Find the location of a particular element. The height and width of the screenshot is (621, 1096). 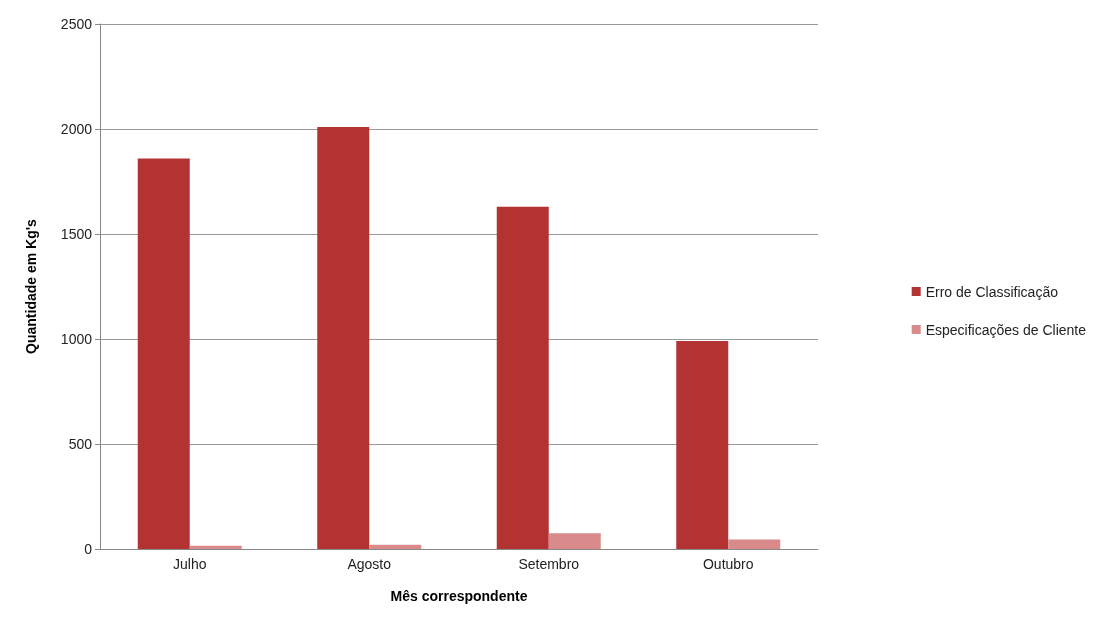

legend-label: Especificações de Cliente is located at coordinates (1006, 329).